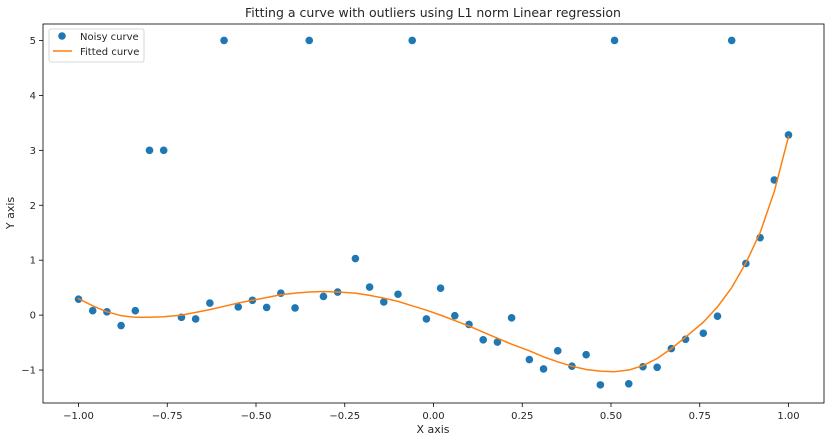 This screenshot has width=831, height=445. Describe the element at coordinates (433, 416) in the screenshot. I see `x-tick-label: 0.00` at that location.